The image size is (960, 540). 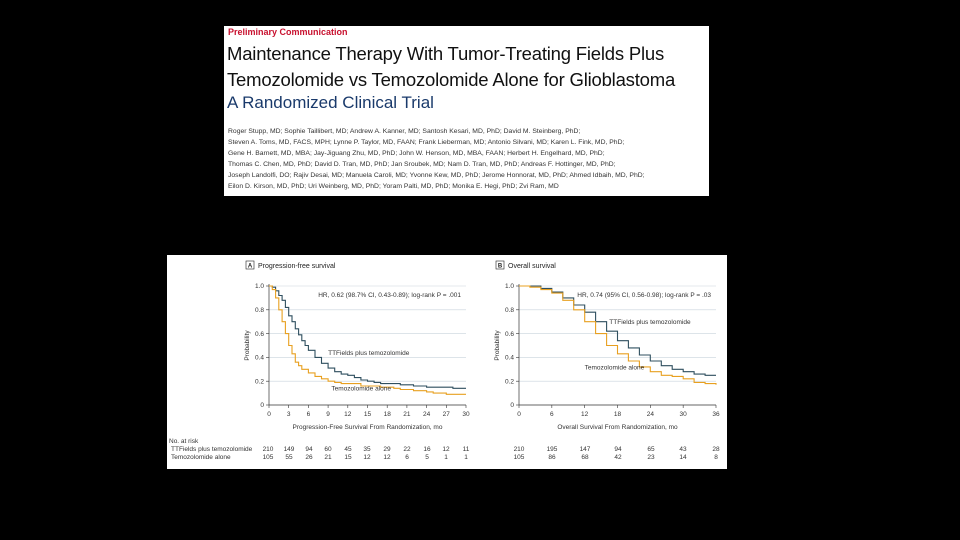 I want to click on x-axis-label: Overall Survival From Randomization, mo, so click(x=617, y=427).